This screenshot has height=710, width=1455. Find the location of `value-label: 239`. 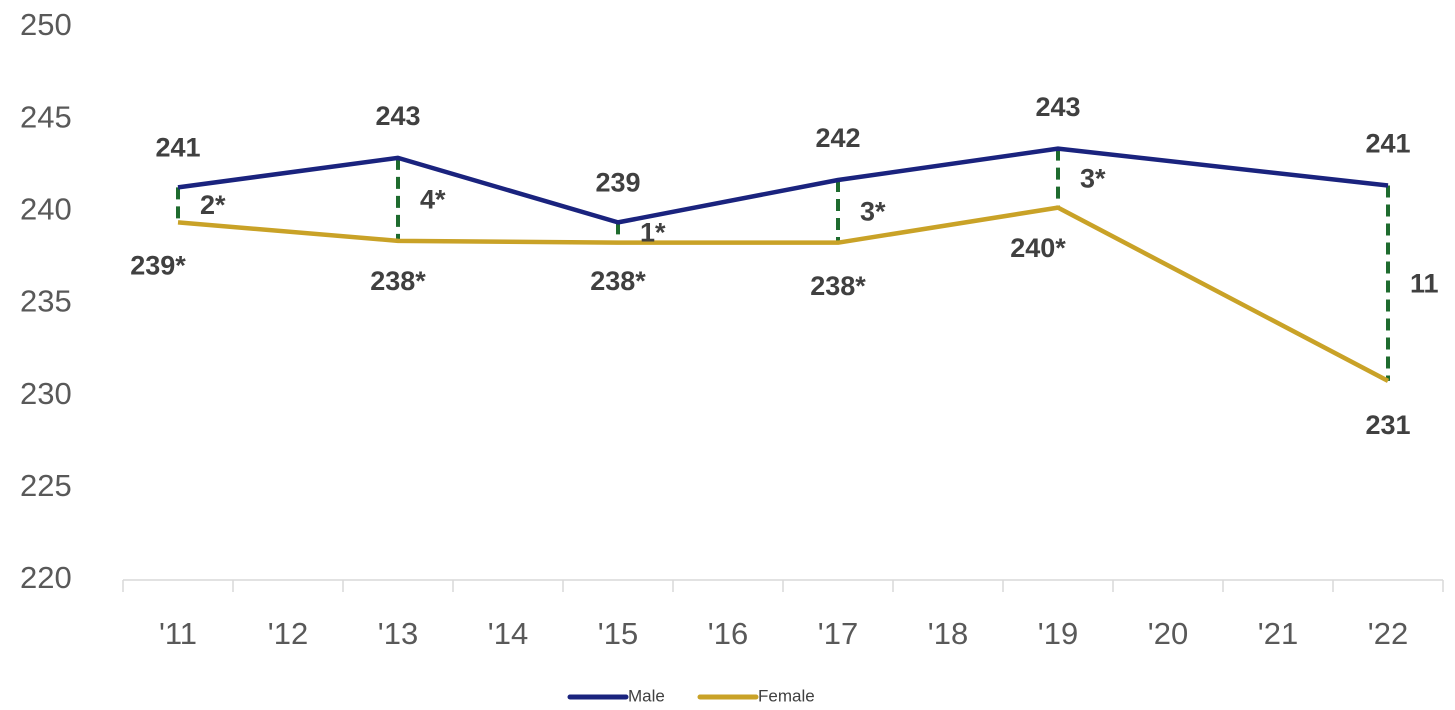

value-label: 239 is located at coordinates (617, 183).